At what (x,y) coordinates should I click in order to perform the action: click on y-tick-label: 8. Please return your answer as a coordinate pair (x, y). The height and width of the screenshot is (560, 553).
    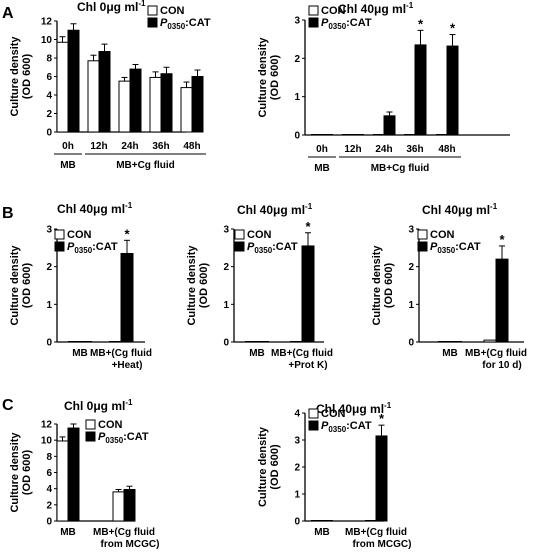
    Looking at the image, I should click on (49, 59).